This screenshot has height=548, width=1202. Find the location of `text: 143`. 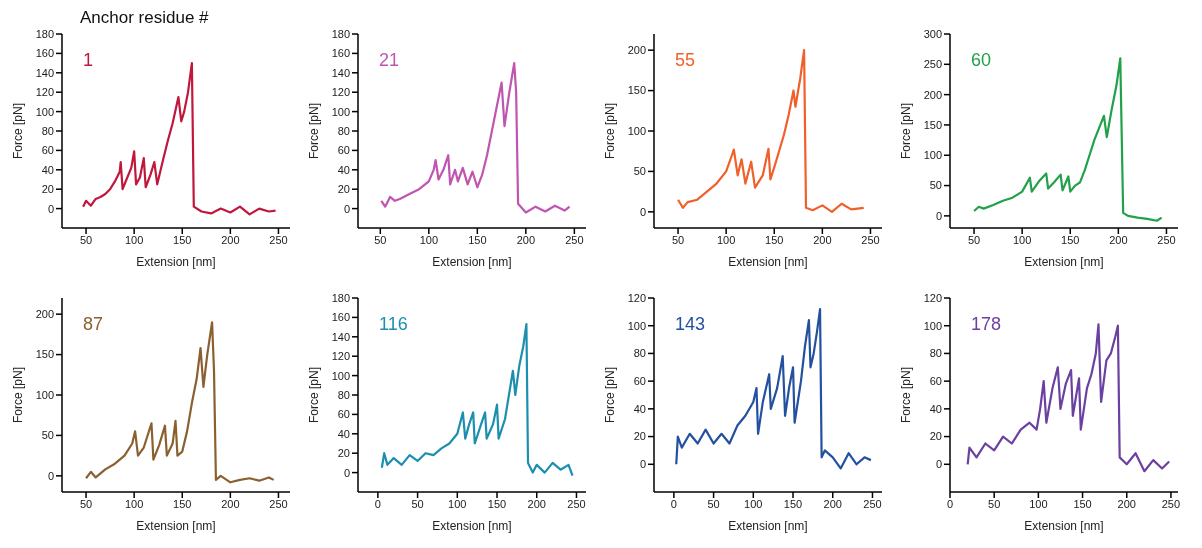

text: 143 is located at coordinates (690, 324).